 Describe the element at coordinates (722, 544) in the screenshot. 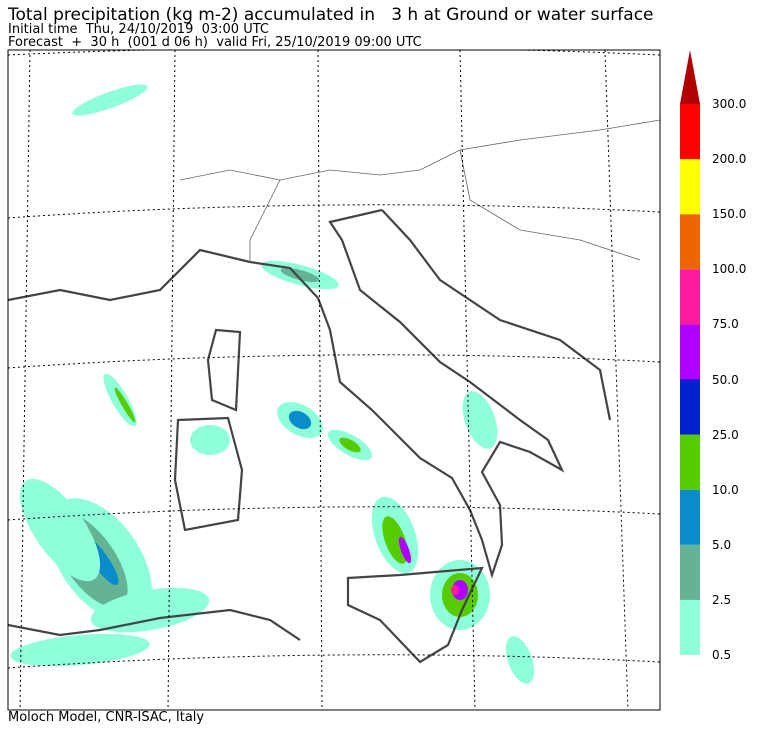

I see `colorbar-label: 5.0` at that location.